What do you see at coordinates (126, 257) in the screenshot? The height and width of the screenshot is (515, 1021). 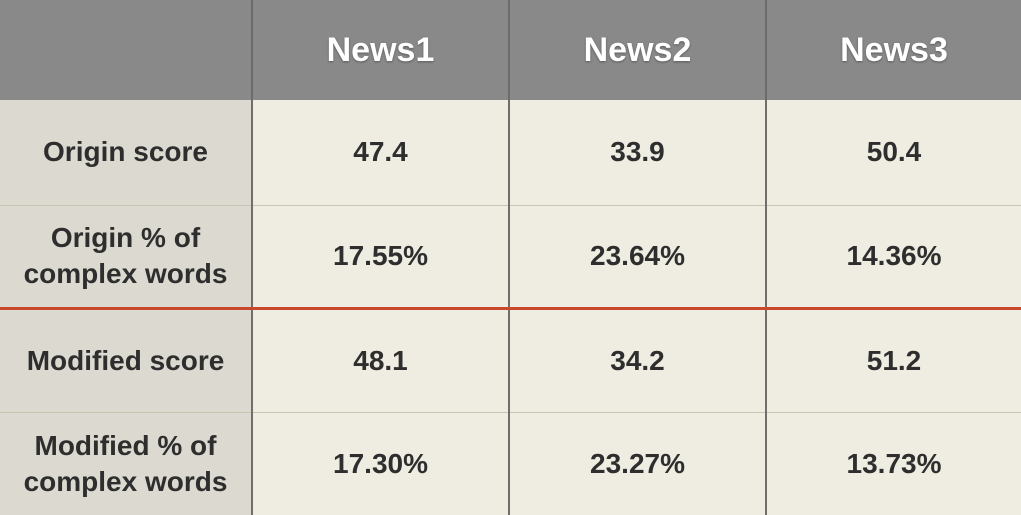 I see `row-label-origin-complex-words: Origin % of complex words` at bounding box center [126, 257].